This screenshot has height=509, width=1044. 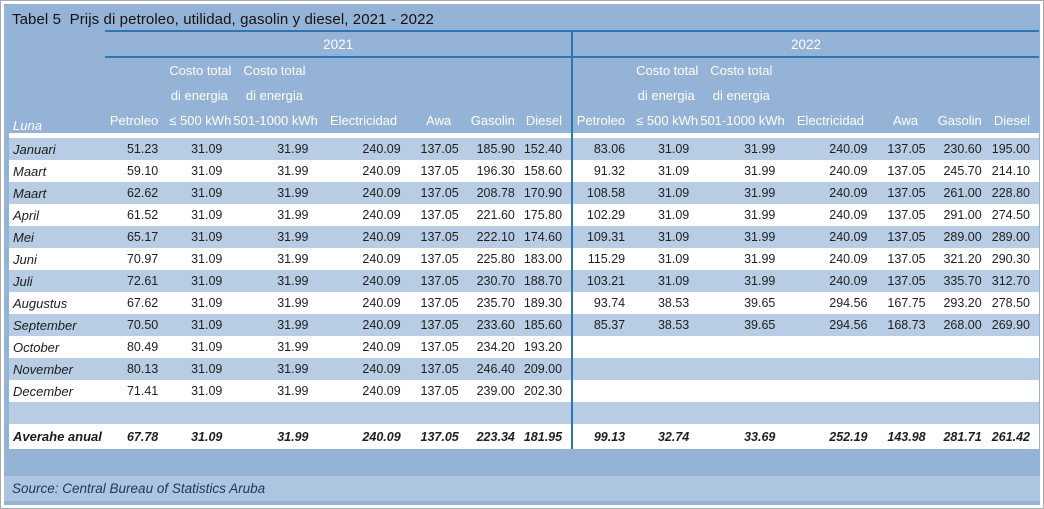 I want to click on column-header--500-kwh: Costo total di energia ≤ 500 kWh, so click(x=200, y=95).